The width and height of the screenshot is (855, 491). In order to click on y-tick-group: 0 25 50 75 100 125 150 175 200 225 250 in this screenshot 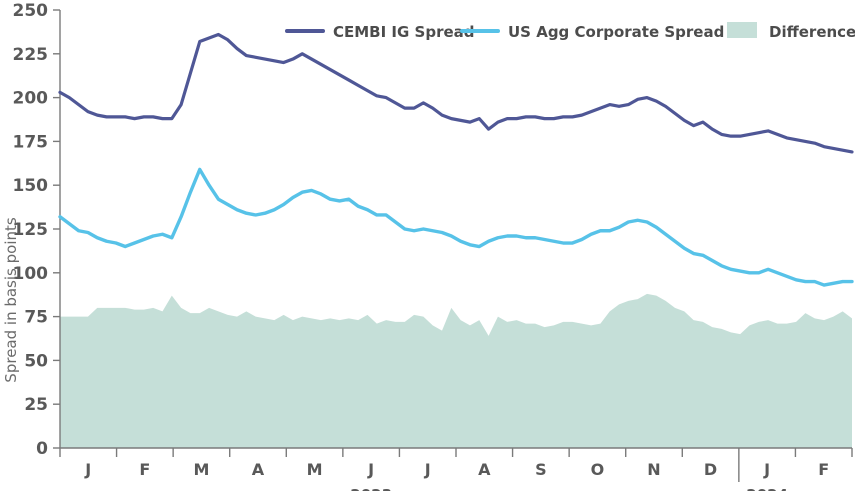, I will do `click(36, 230)`.